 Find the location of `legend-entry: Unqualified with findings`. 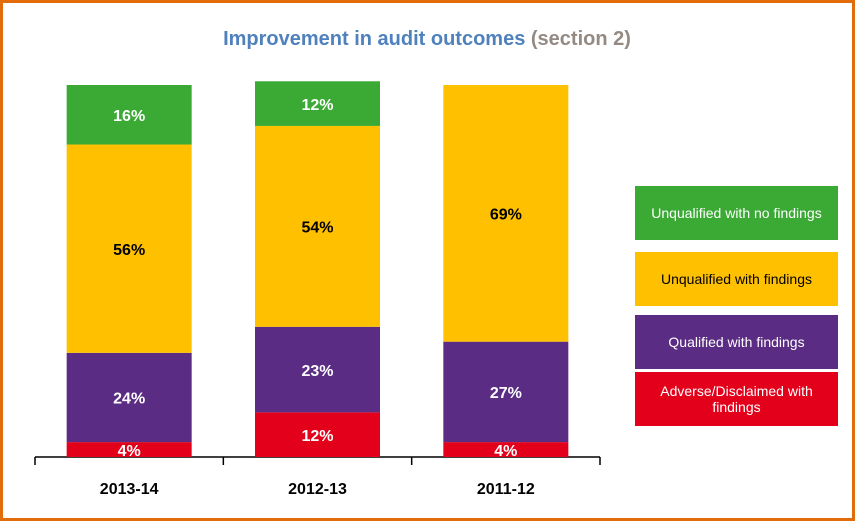

legend-entry: Unqualified with findings is located at coordinates (736, 279).